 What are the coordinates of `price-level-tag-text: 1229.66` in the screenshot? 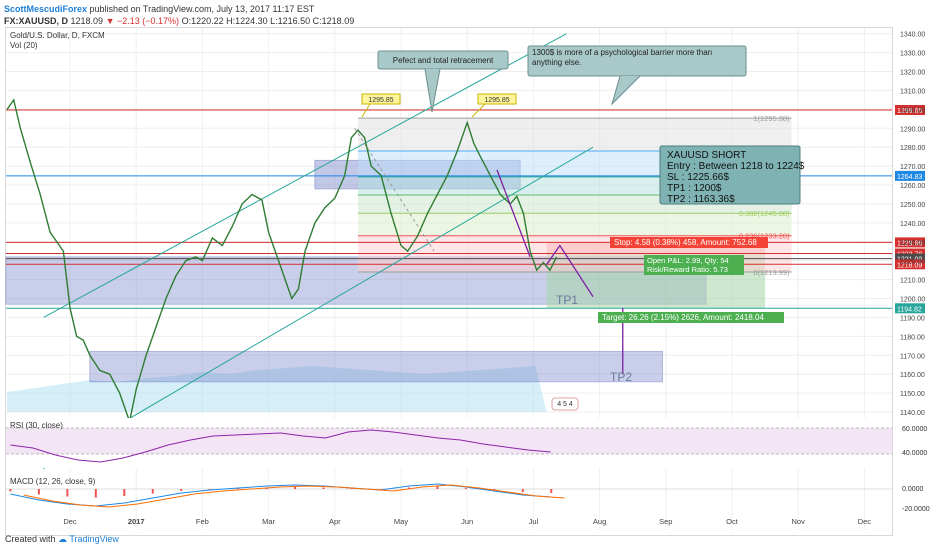 It's located at (909, 243).